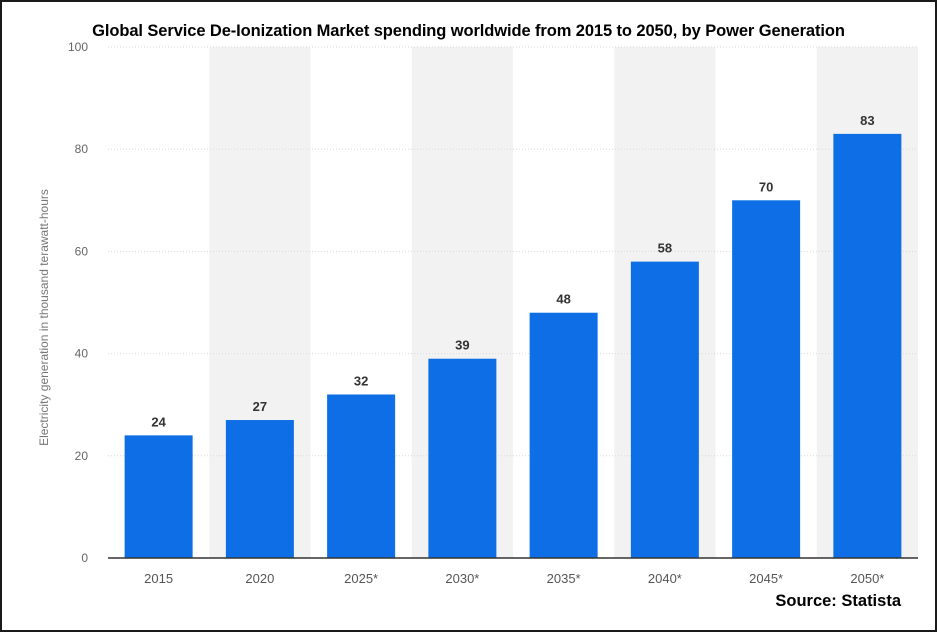  Describe the element at coordinates (158, 421) in the screenshot. I see `value-label: 24` at that location.